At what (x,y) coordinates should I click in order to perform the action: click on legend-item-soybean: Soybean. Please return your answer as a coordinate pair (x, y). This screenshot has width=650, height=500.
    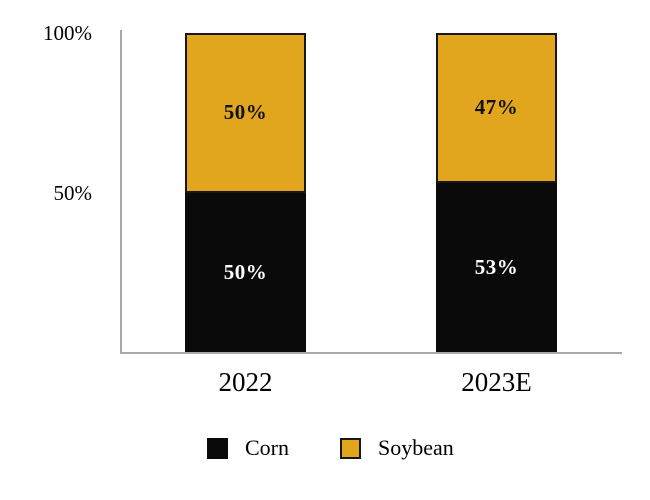
    Looking at the image, I should click on (397, 448).